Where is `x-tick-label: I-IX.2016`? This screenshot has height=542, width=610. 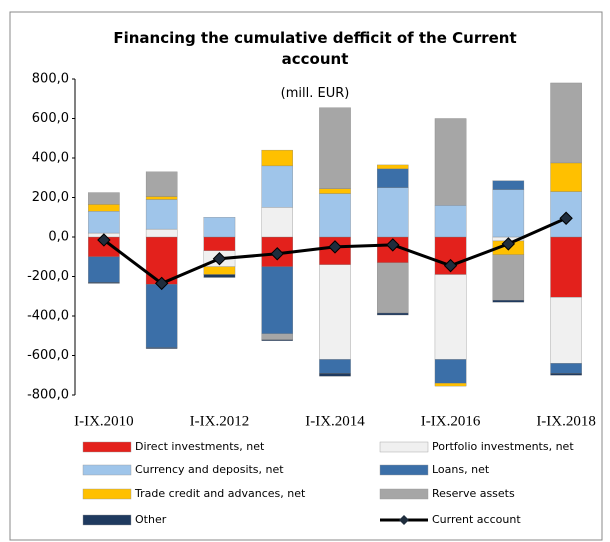 x-tick-label: I-IX.2016 is located at coordinates (451, 421).